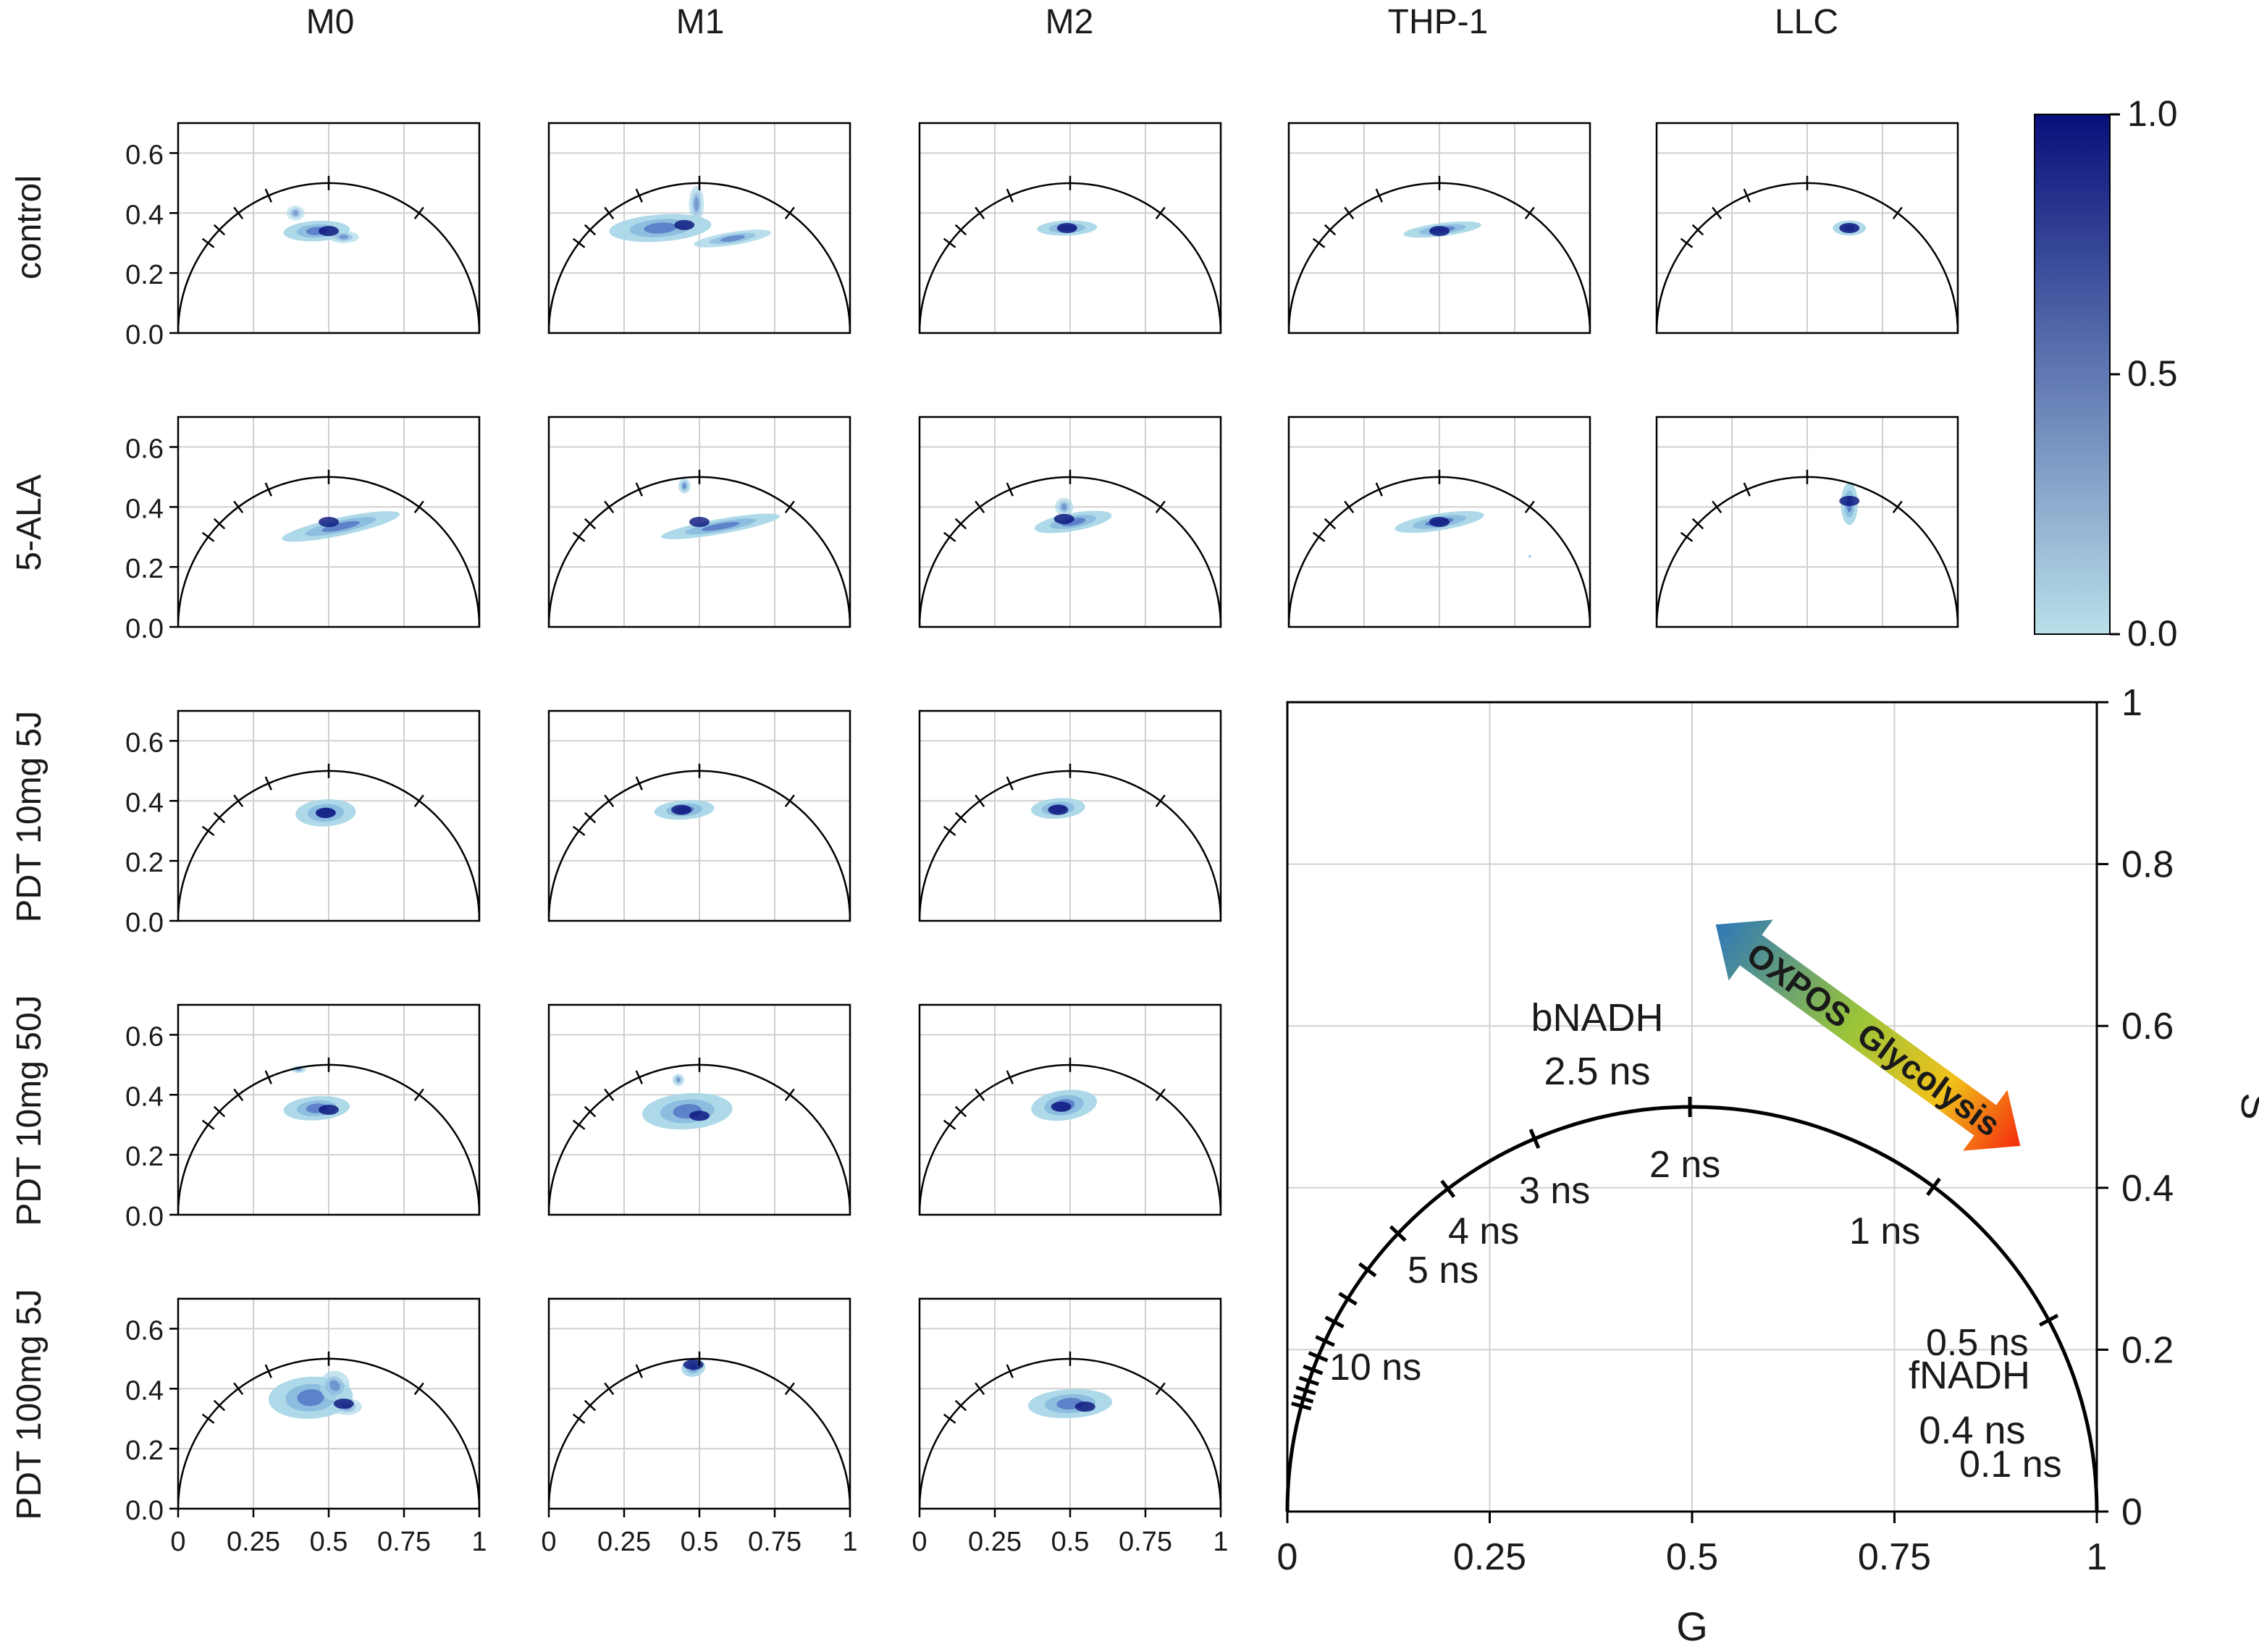  Describe the element at coordinates (1868, 1035) in the screenshot. I see `double-arrow-shape` at that location.